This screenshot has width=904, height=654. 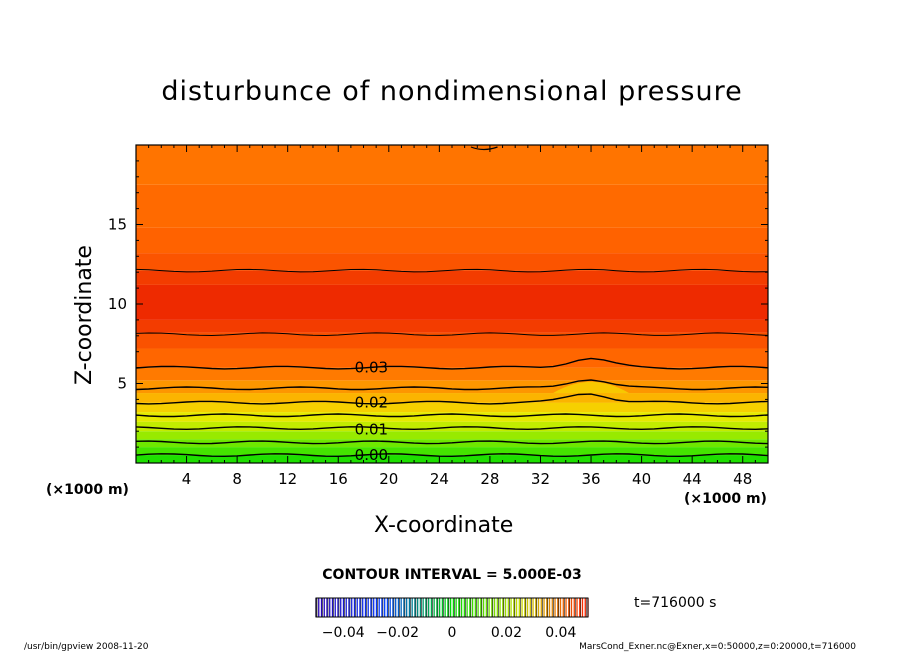 What do you see at coordinates (117, 304) in the screenshot?
I see `y-tick-label: 10` at bounding box center [117, 304].